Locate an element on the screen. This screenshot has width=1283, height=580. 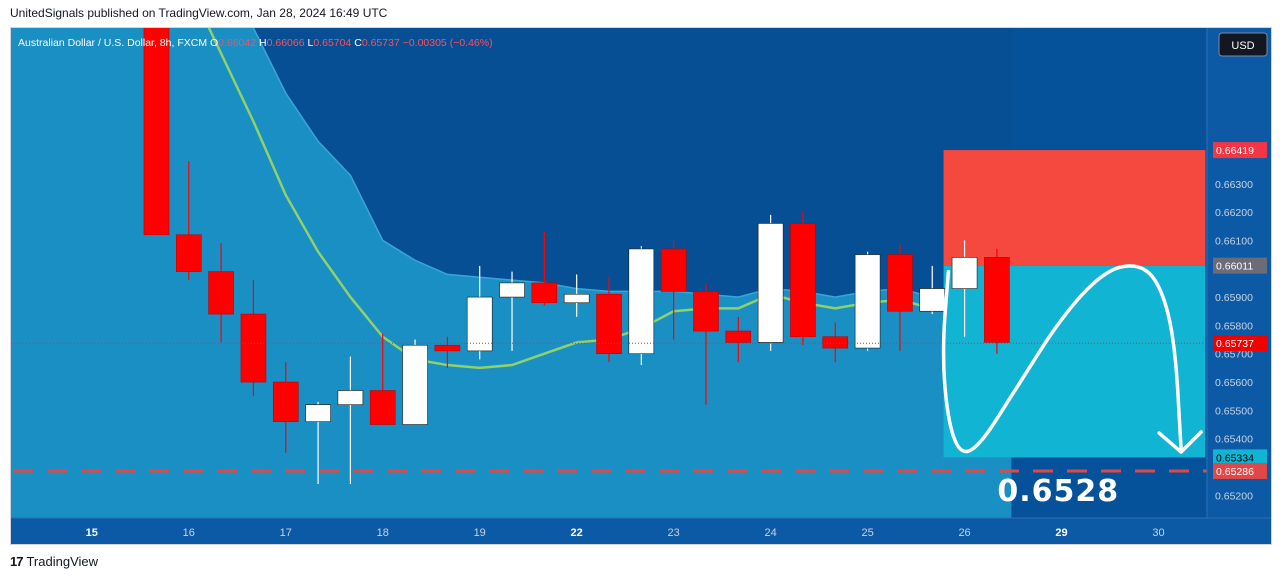
price-label-0.66011: 0.66011 is located at coordinates (1240, 265).